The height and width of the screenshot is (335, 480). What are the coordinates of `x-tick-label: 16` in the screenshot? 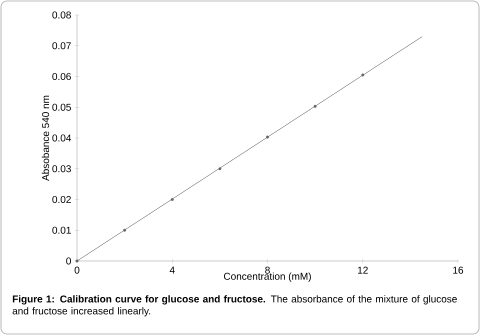 It's located at (458, 270).